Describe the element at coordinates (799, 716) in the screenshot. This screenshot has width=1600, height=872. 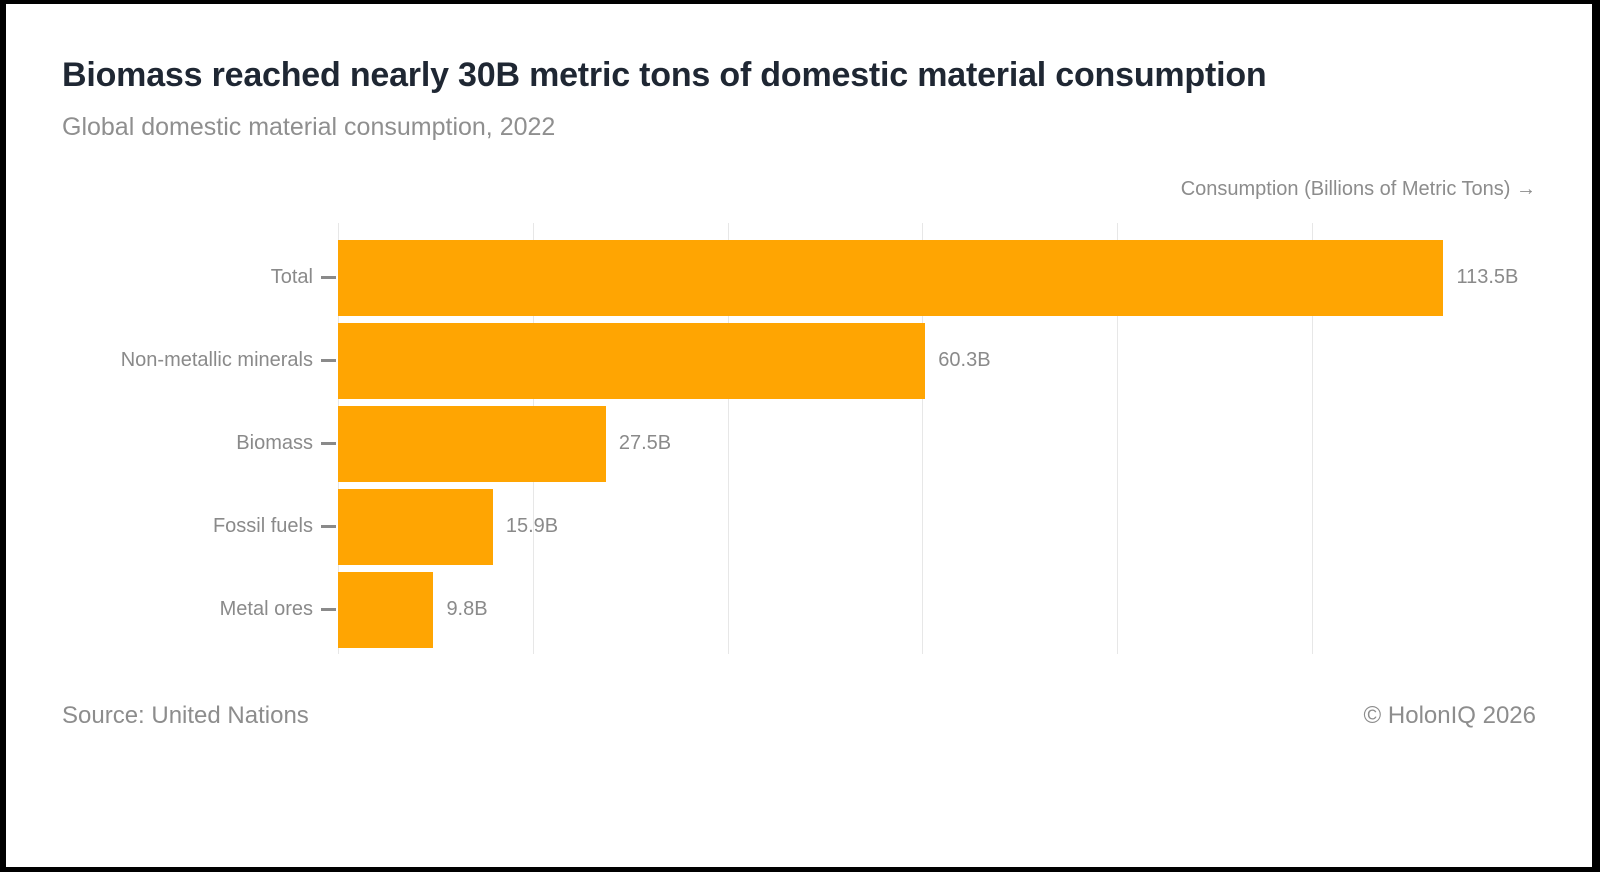
I see `chart-footer: Source: United Nations © HolonIQ 2026` at that location.